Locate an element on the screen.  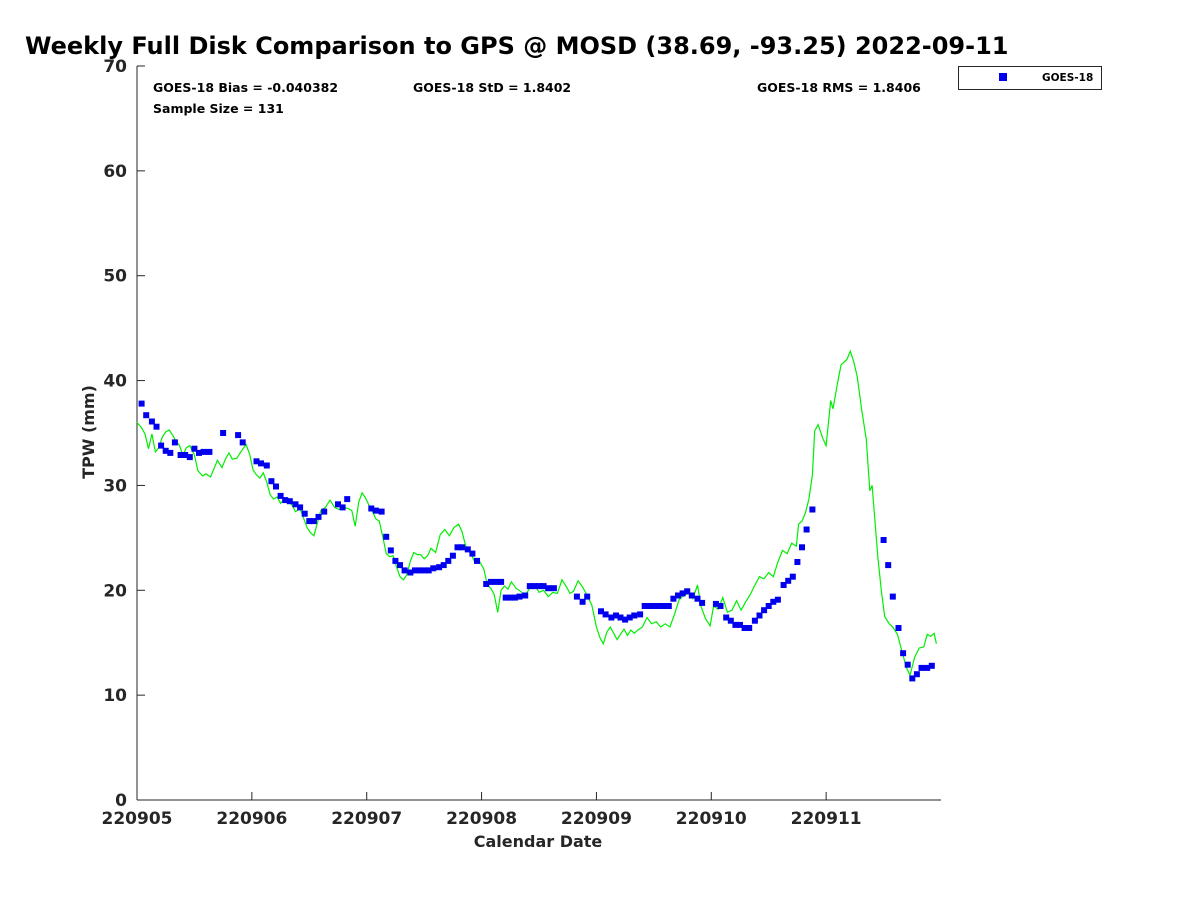
stat-sample-size: Sample Size = 131 is located at coordinates (218, 108).